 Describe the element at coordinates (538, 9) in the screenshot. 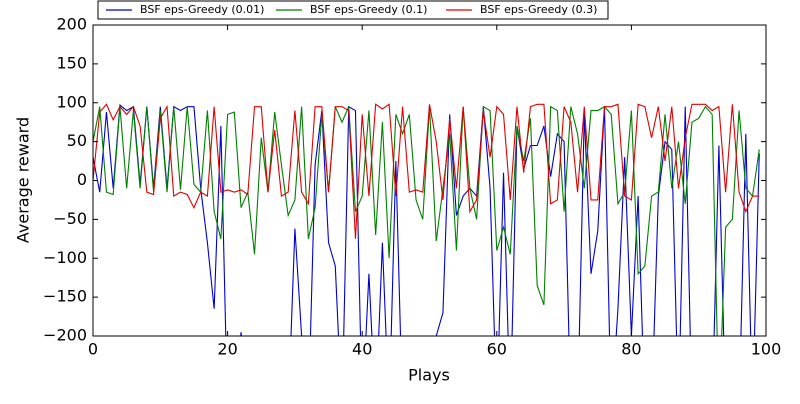

I see `legend-label: BSF eps-Greedy (0.3)` at that location.